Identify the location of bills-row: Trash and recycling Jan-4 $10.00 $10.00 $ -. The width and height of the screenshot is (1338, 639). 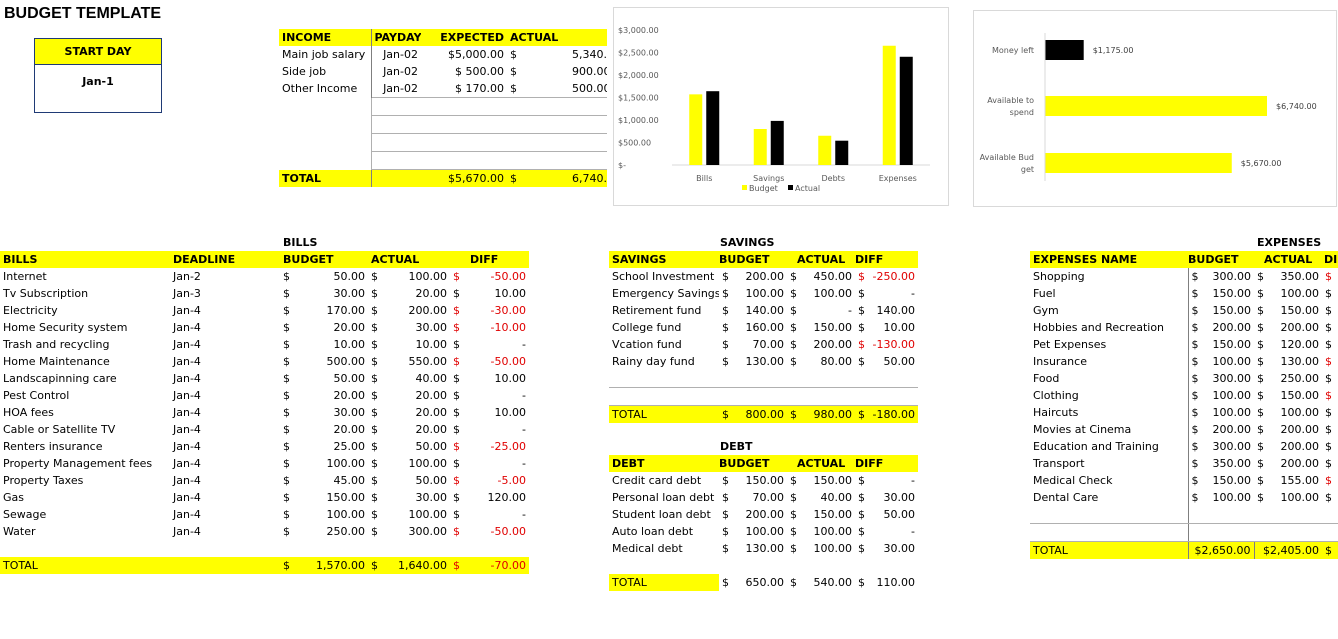
(264, 344).